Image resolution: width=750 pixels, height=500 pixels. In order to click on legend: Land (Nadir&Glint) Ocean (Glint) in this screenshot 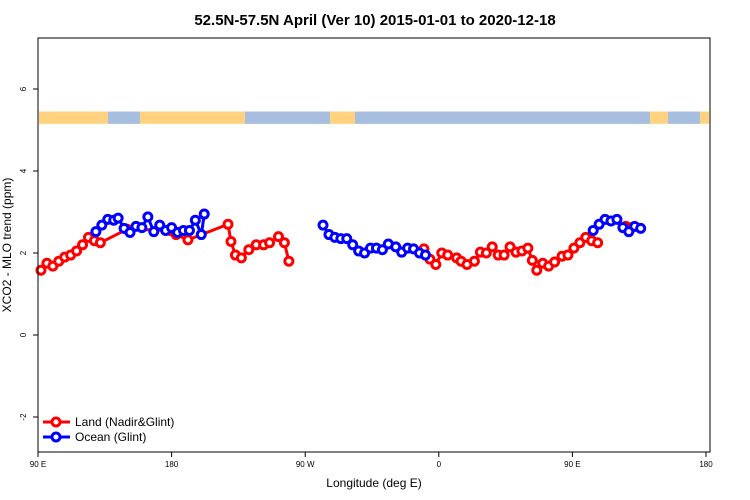, I will do `click(108, 429)`.